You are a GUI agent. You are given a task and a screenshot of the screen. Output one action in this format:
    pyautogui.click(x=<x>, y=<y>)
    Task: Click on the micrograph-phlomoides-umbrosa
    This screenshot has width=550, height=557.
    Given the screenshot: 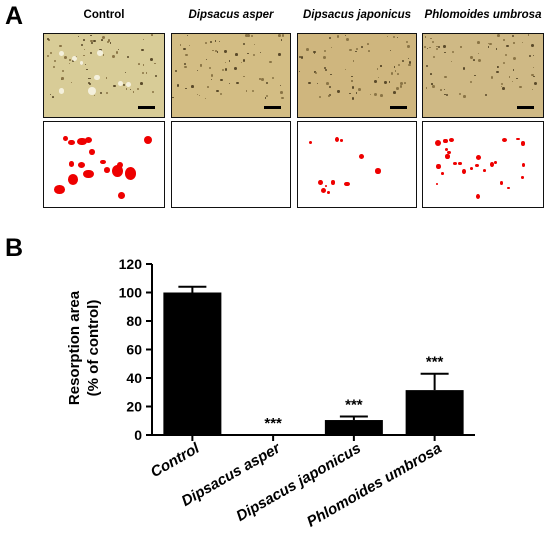 What is the action you would take?
    pyautogui.click(x=483, y=75)
    